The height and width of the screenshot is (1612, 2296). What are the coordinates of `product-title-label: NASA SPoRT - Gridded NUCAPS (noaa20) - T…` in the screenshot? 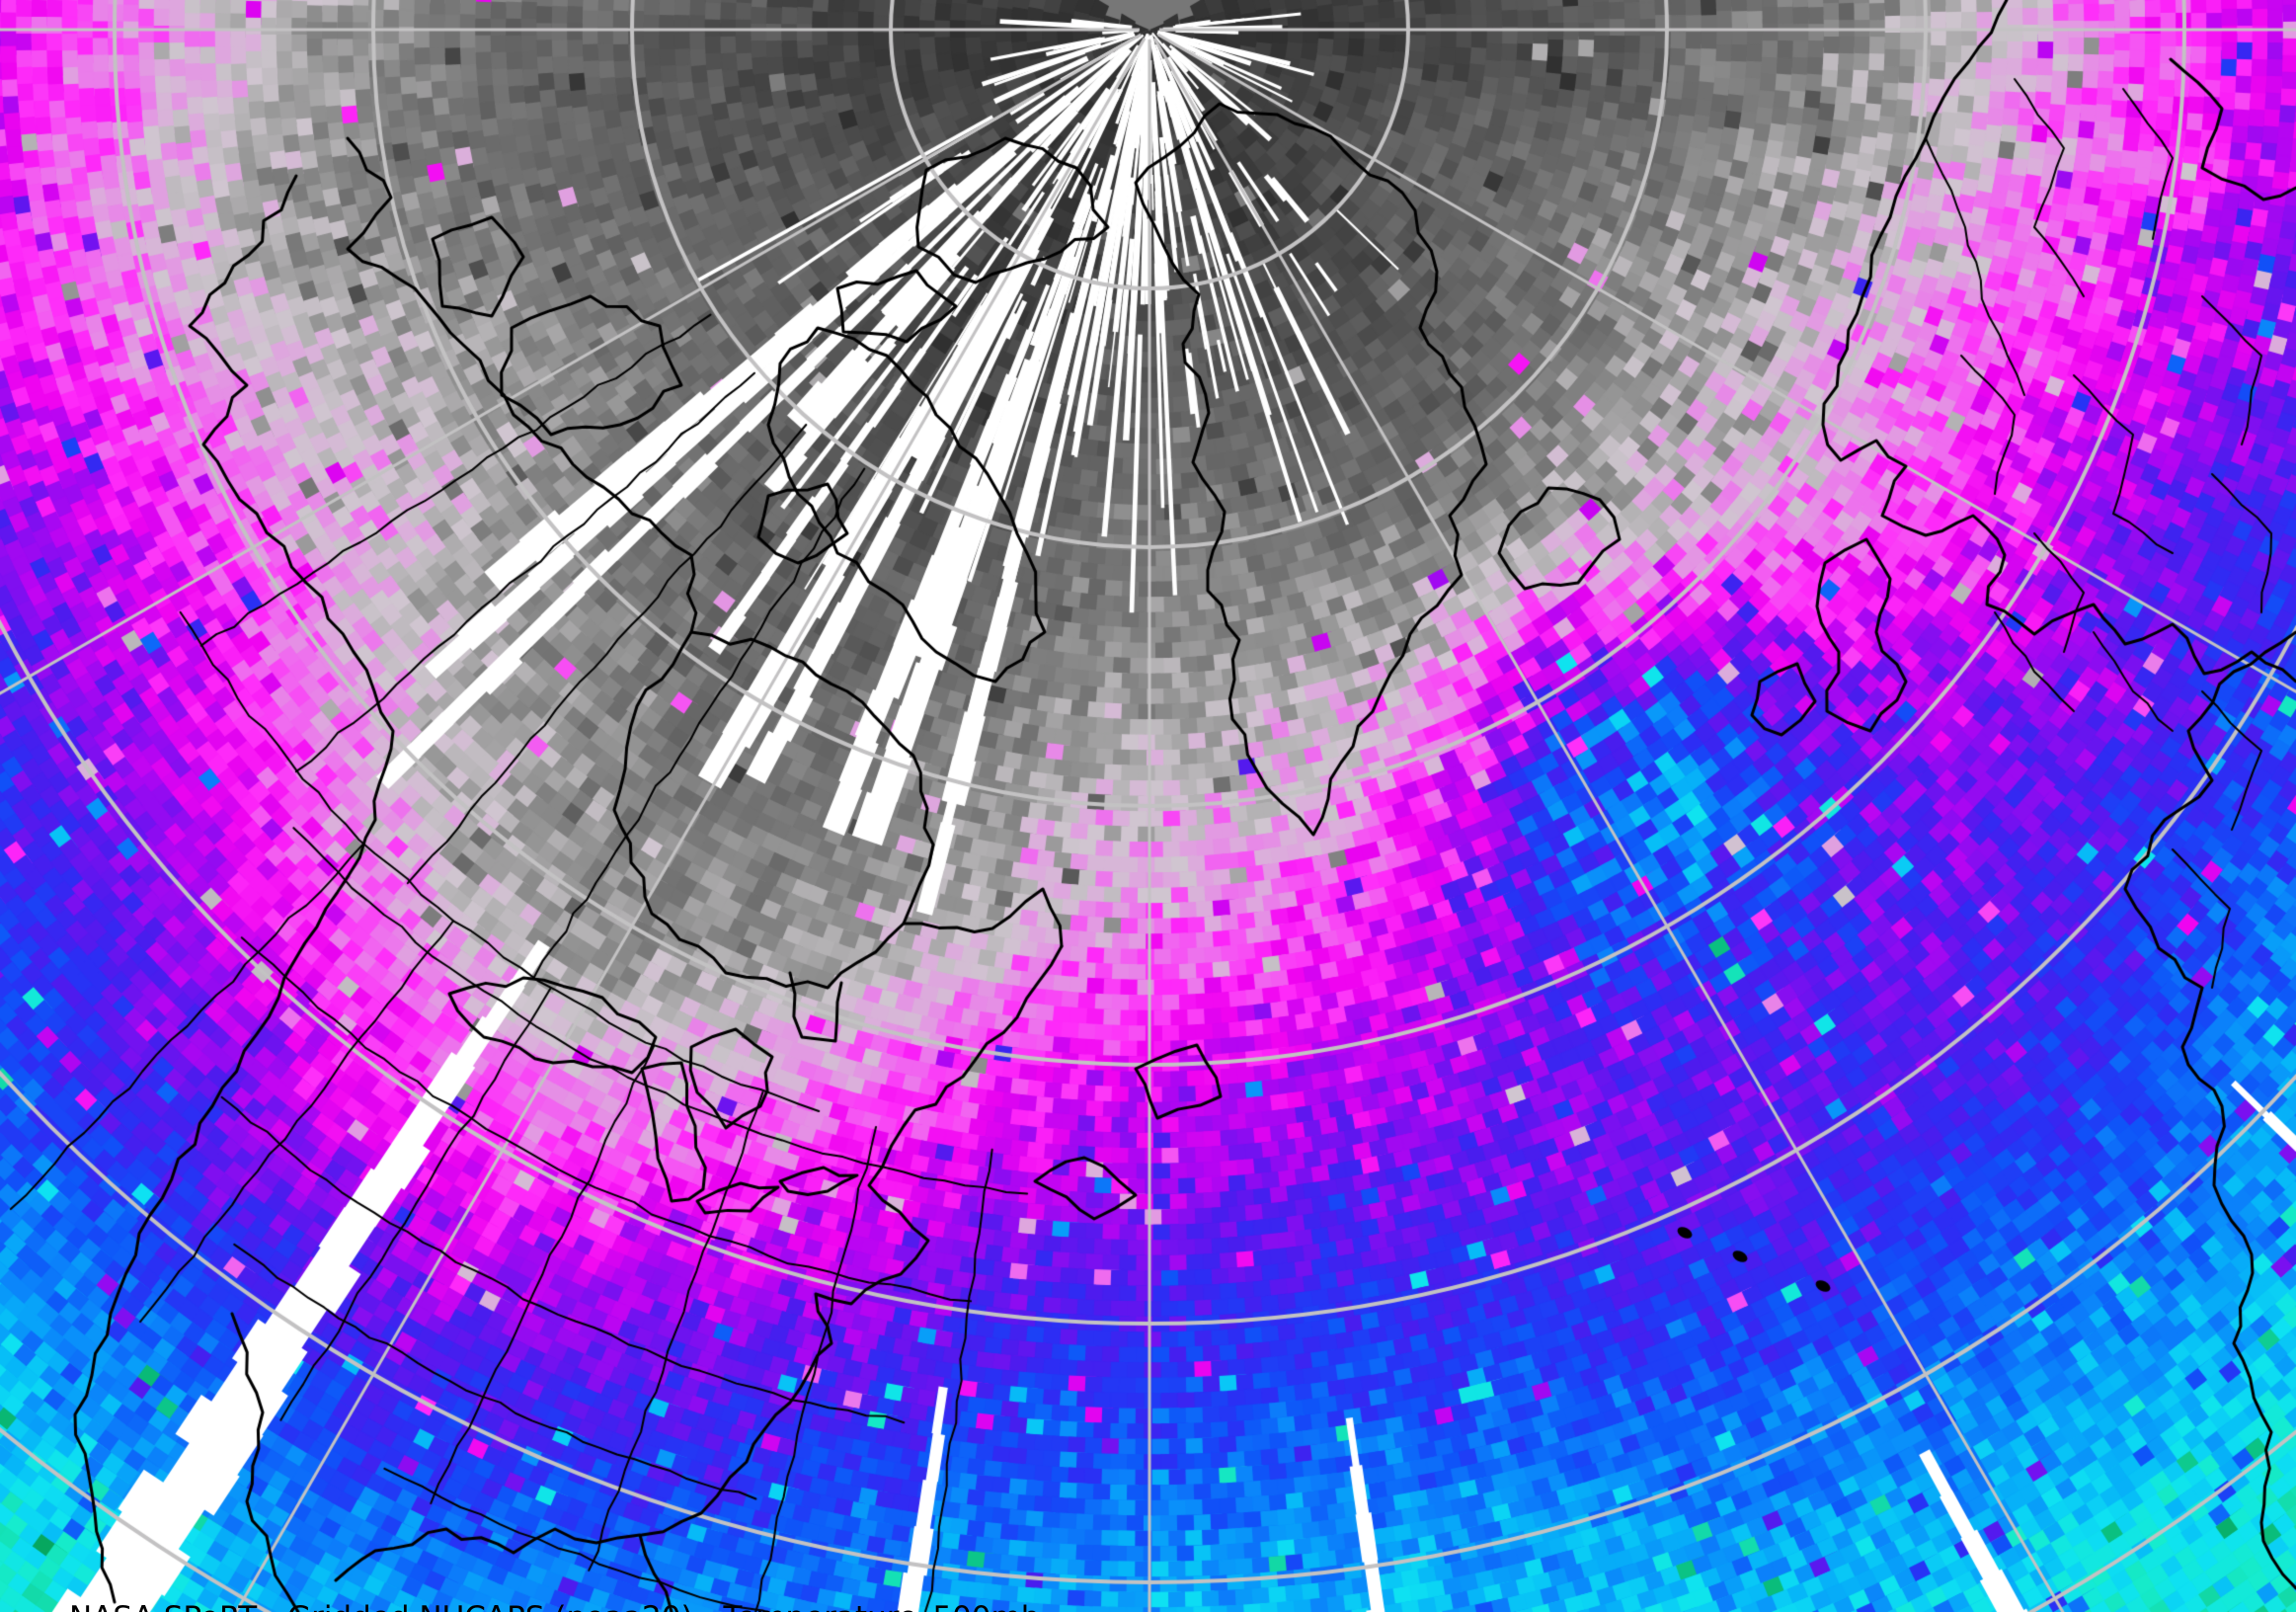 It's located at (554, 1606).